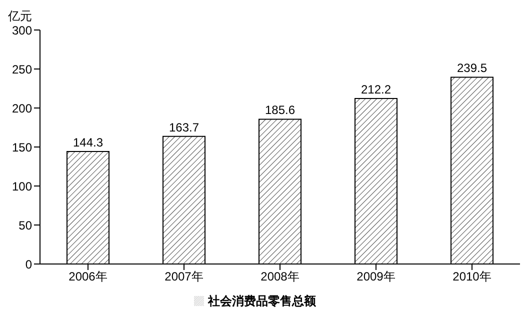 The width and height of the screenshot is (530, 320). Describe the element at coordinates (22, 69) in the screenshot. I see `y-tick-label: 250` at that location.